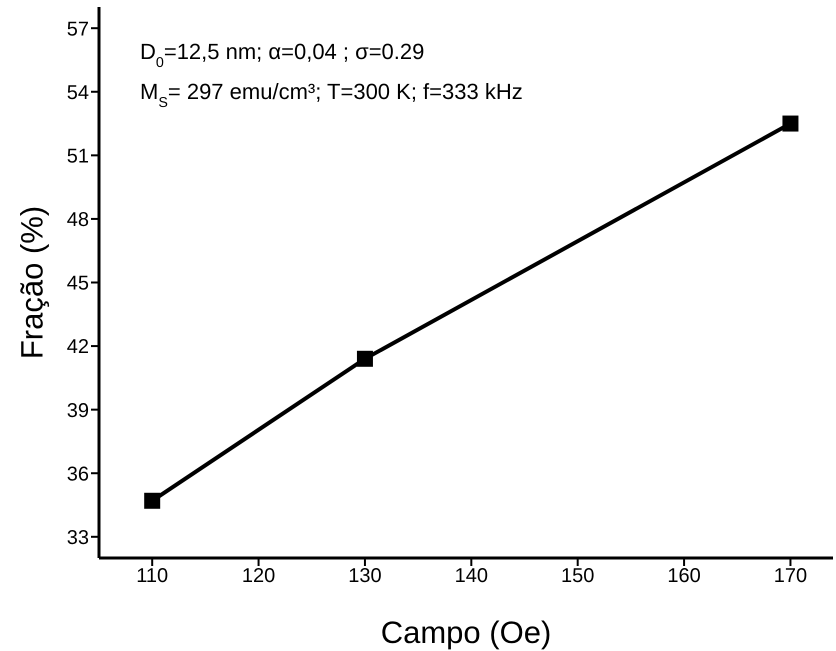  Describe the element at coordinates (466, 632) in the screenshot. I see `x-axis-title: Campo (Oe)` at that location.